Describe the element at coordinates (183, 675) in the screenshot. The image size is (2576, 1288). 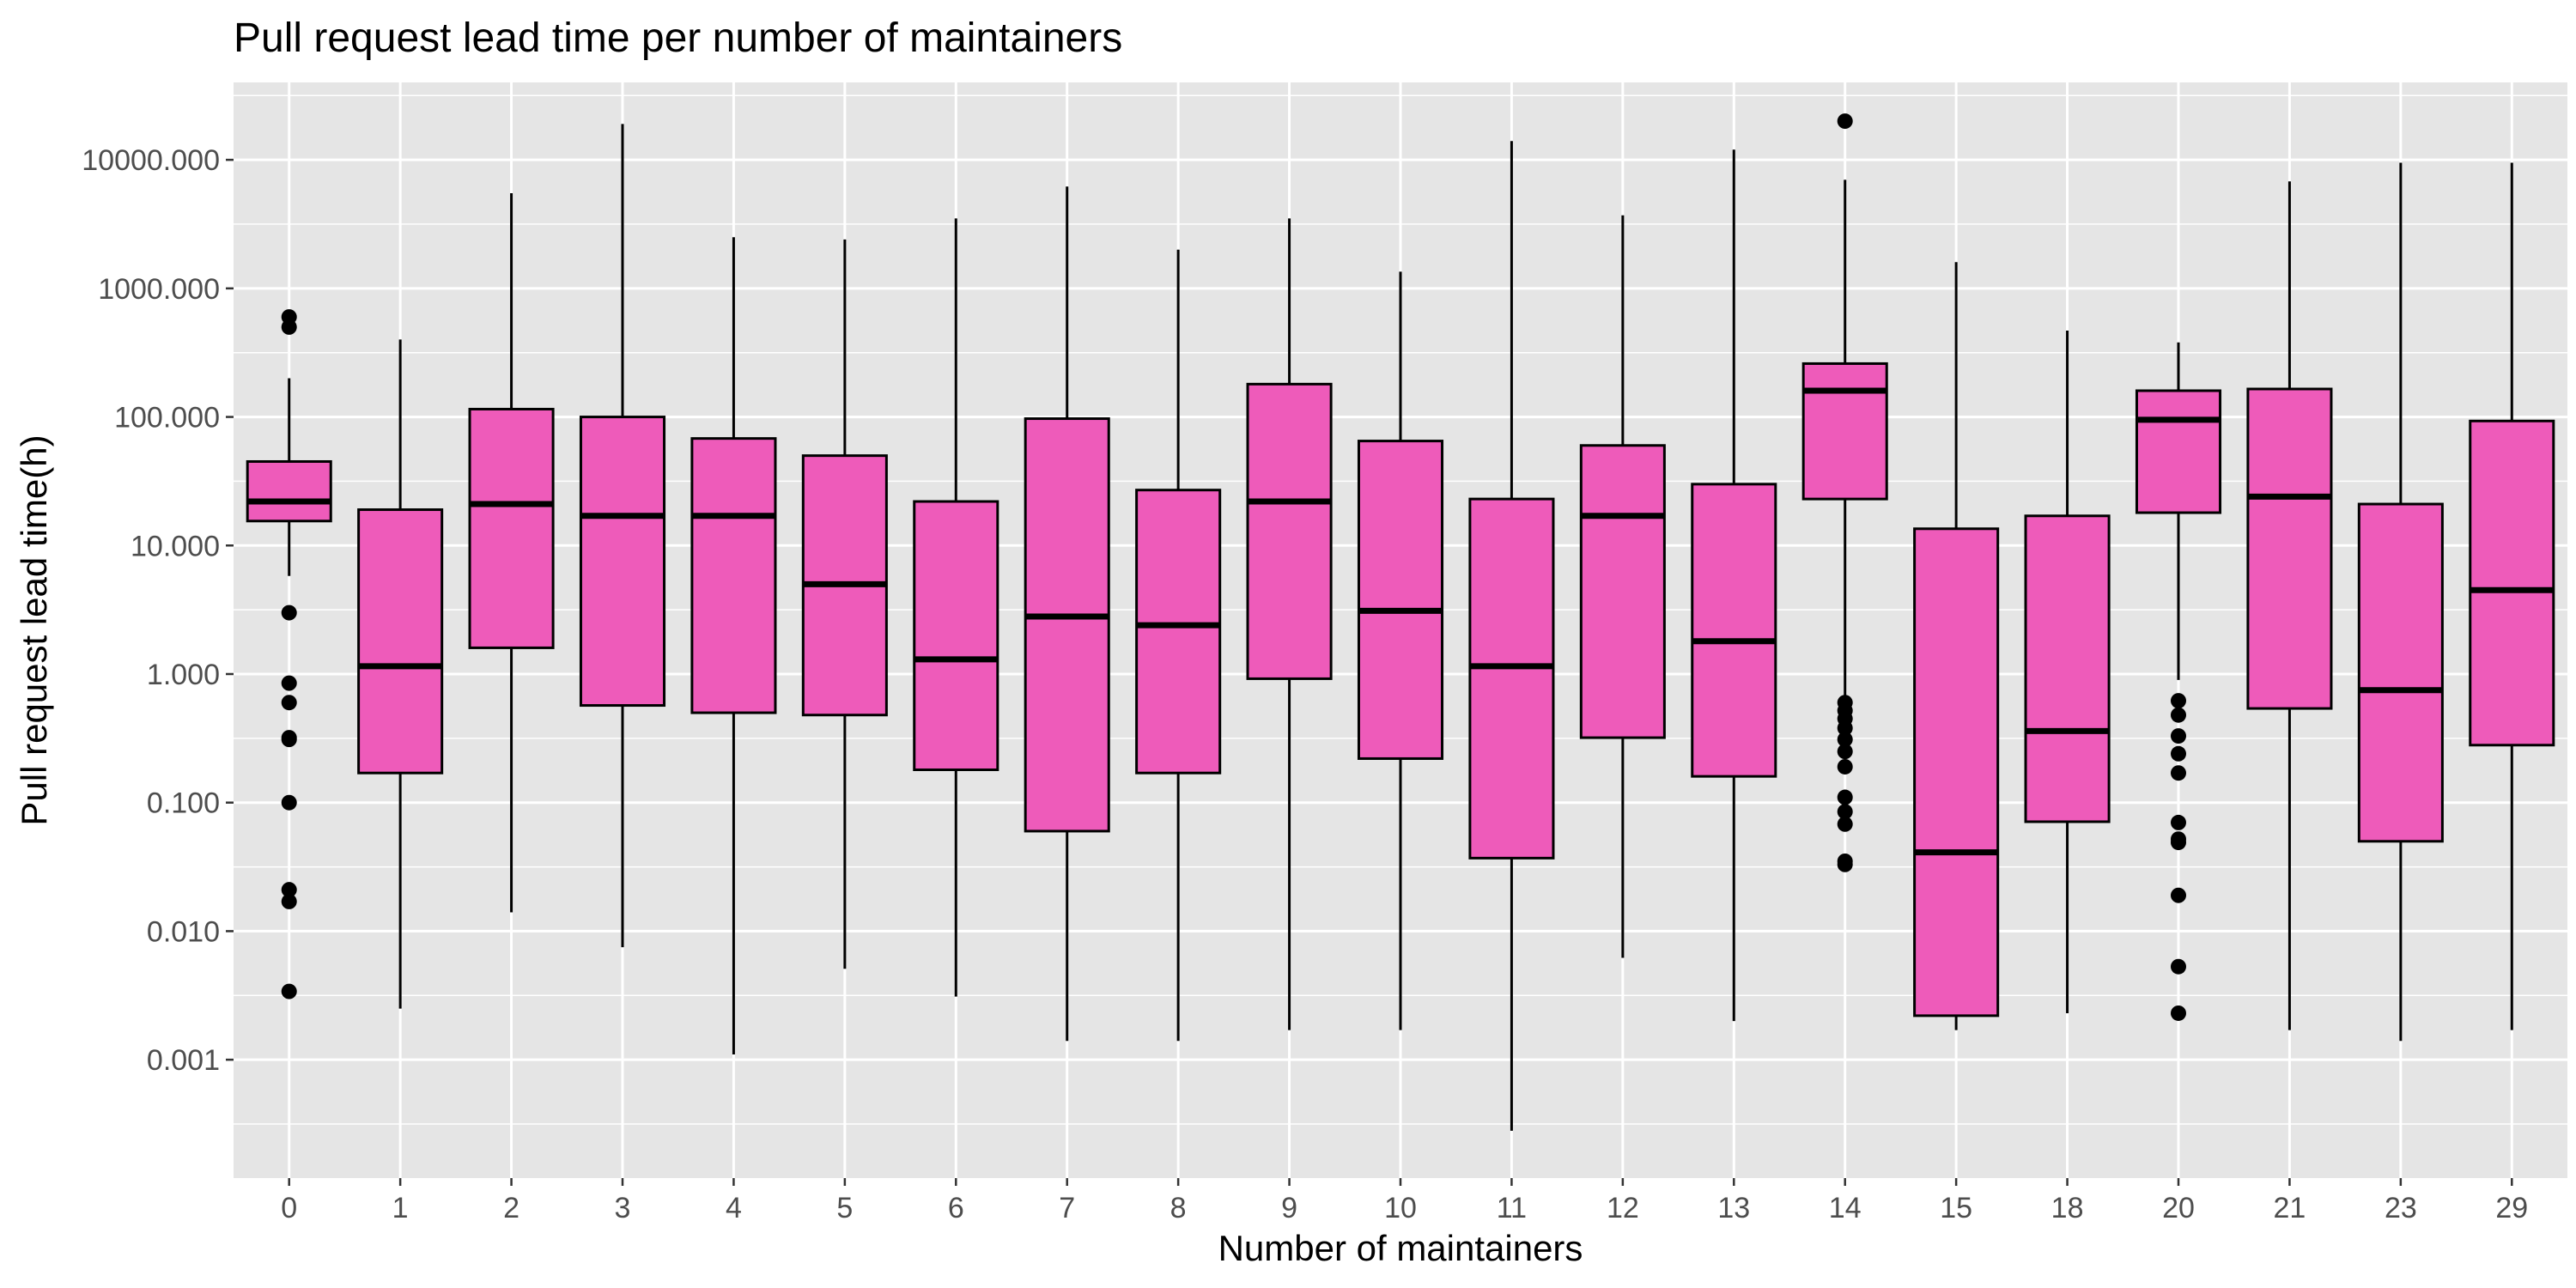
I see `y-tick-label: 1.000` at that location.